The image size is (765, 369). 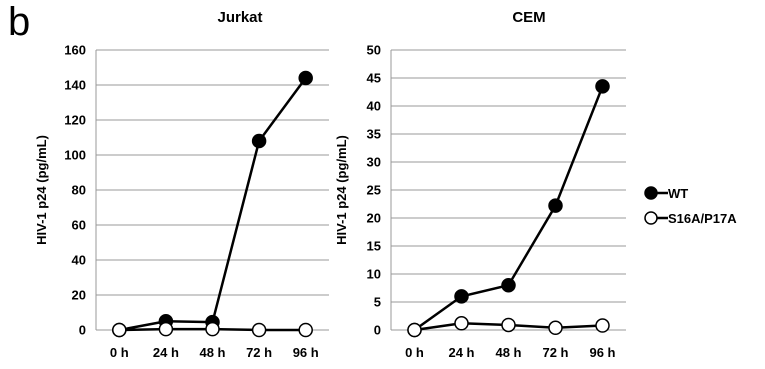 What do you see at coordinates (702, 218) in the screenshot?
I see `legend-label: S16A/P17A` at bounding box center [702, 218].